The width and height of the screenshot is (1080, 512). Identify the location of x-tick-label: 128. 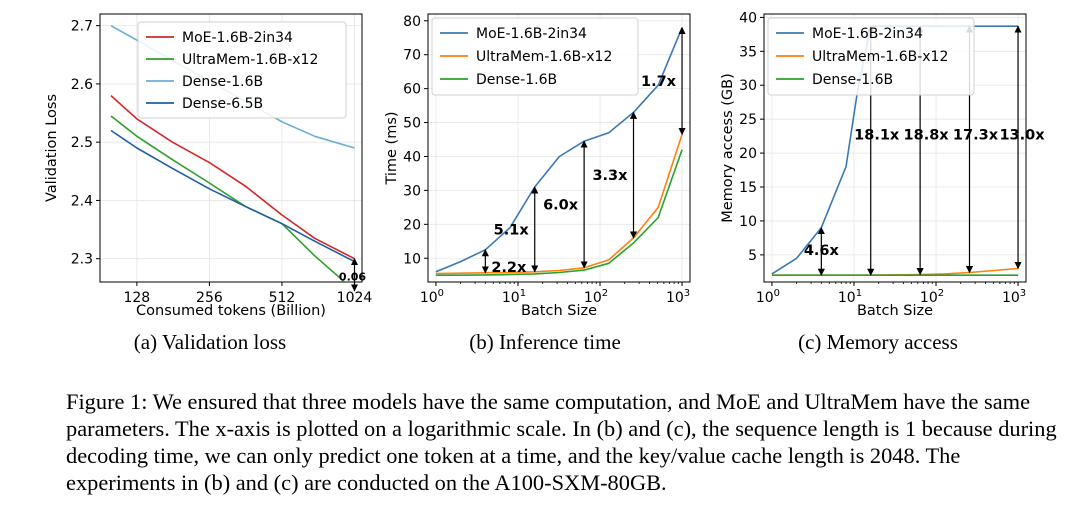
(136, 298).